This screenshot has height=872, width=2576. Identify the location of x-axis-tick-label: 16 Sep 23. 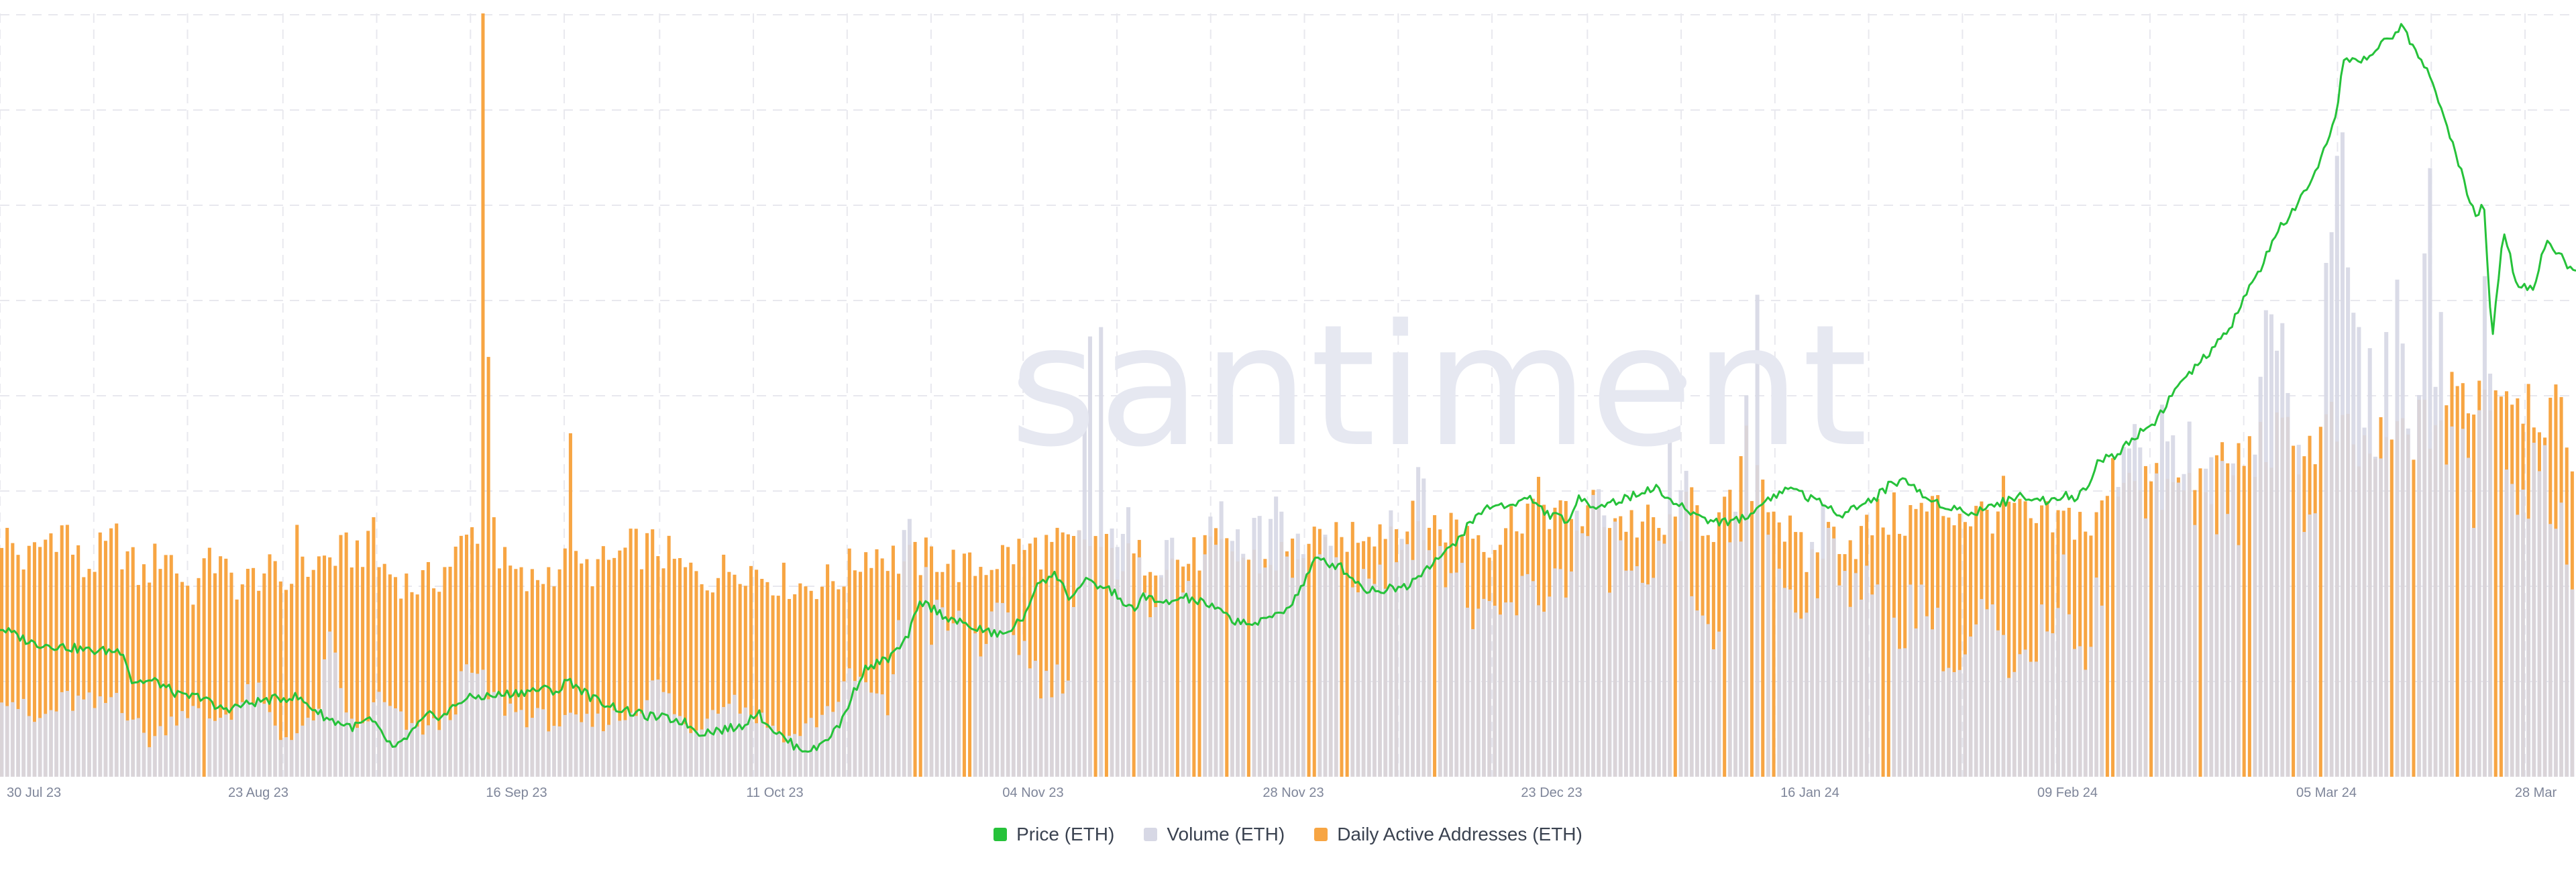
(516, 793).